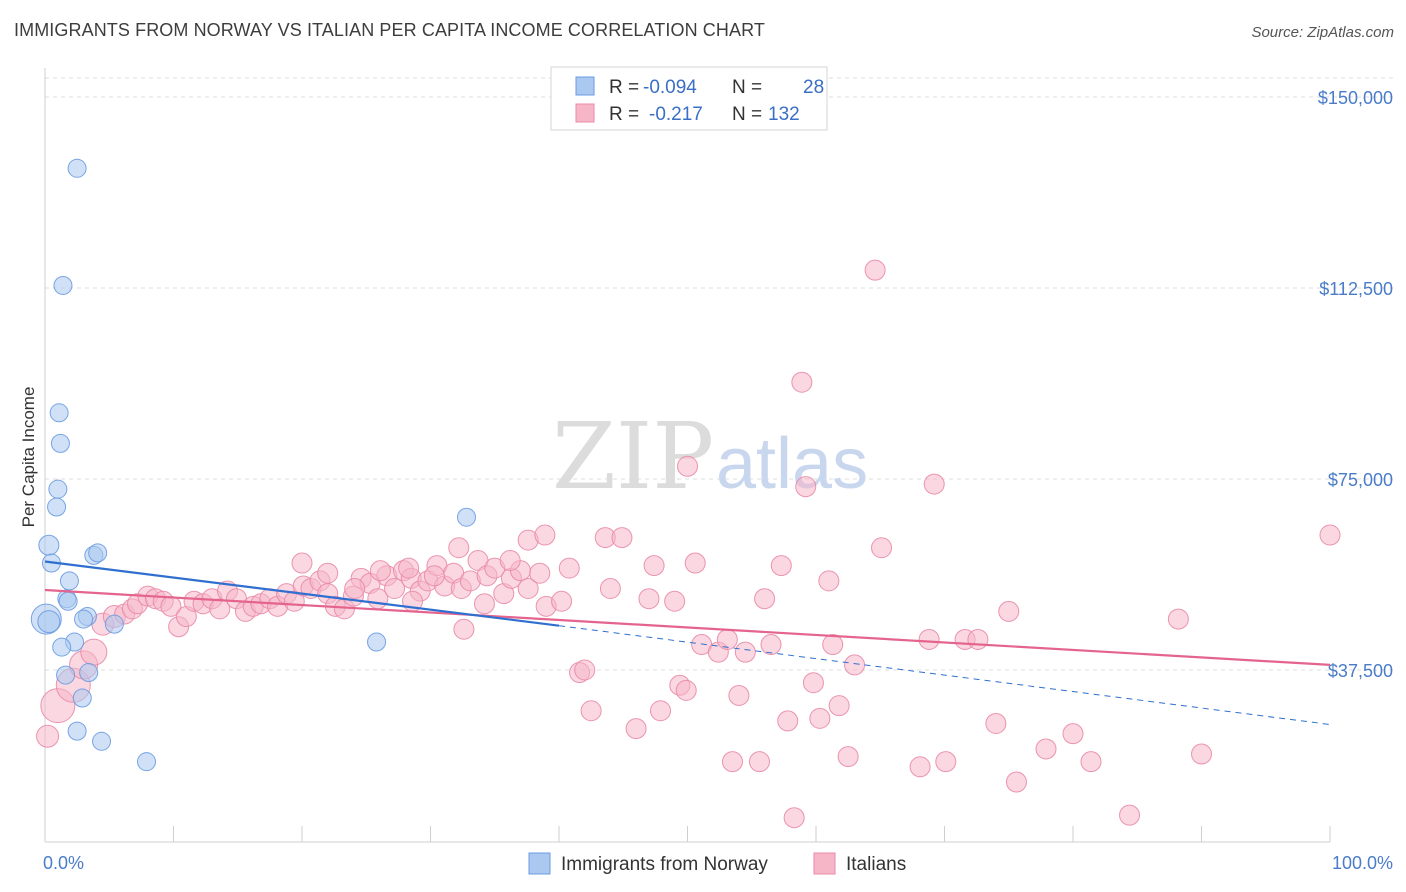  What do you see at coordinates (792, 464) in the screenshot?
I see `watermark-atlas: atlas` at bounding box center [792, 464].